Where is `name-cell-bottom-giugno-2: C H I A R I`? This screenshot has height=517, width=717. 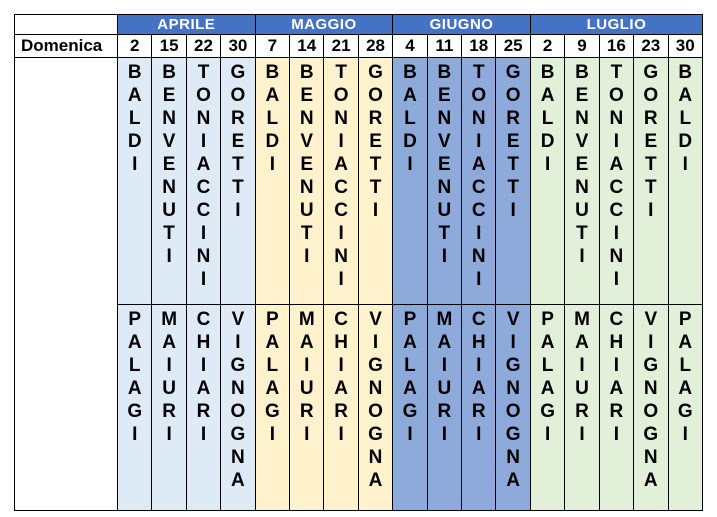
name-cell-bottom-giugno-2: C H I A R I is located at coordinates (479, 407).